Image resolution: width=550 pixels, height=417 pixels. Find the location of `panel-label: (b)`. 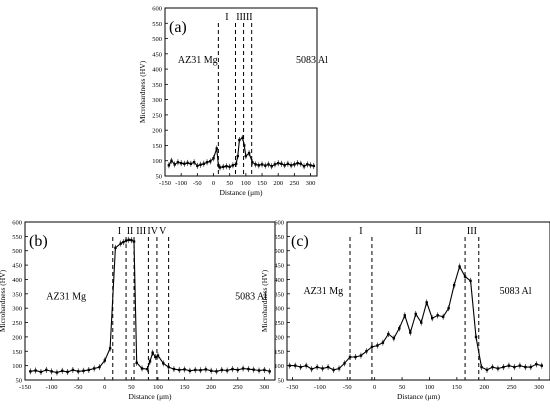

panel-label: (b) is located at coordinates (38, 241).